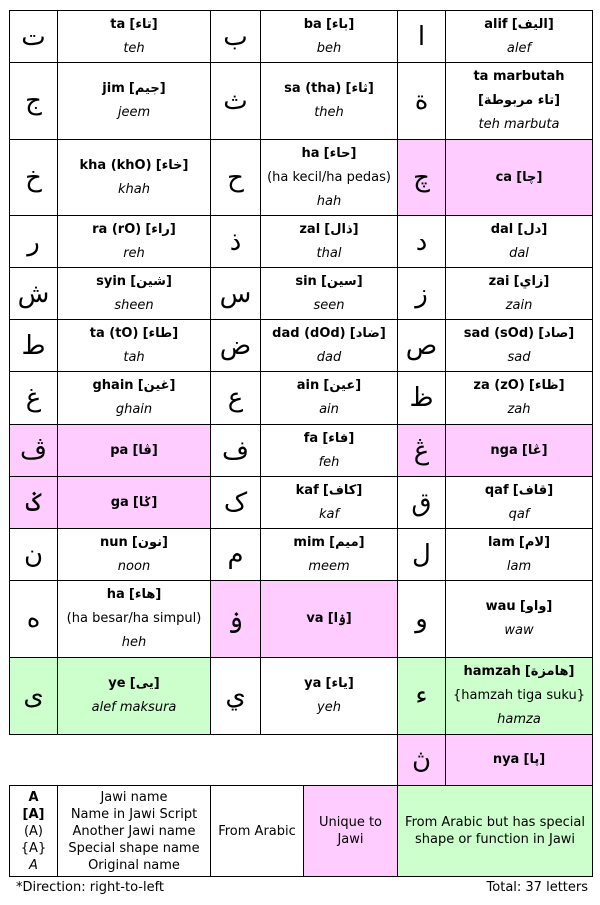 The image size is (600, 905). I want to click on jawi-name: ra (rO), so click(117, 229).